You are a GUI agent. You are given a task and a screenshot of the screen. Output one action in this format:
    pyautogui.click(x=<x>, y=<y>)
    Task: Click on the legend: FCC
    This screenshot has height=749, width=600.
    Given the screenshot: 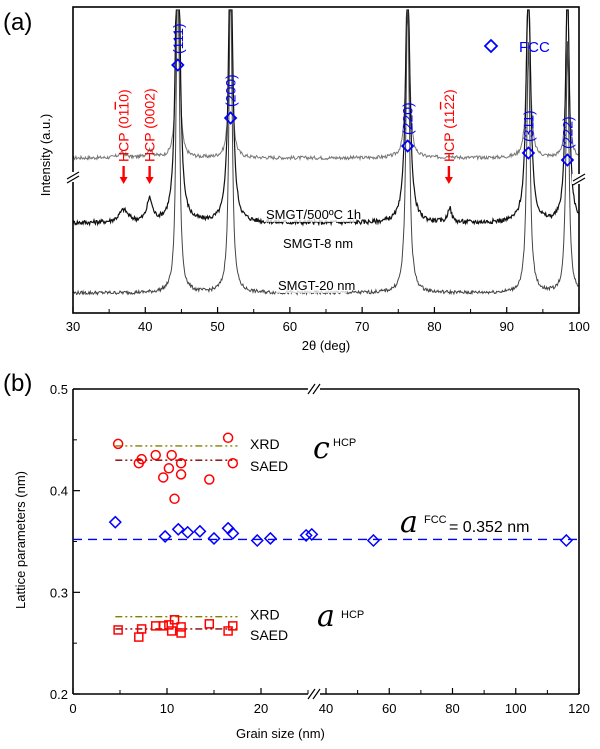 What is the action you would take?
    pyautogui.click(x=516, y=47)
    